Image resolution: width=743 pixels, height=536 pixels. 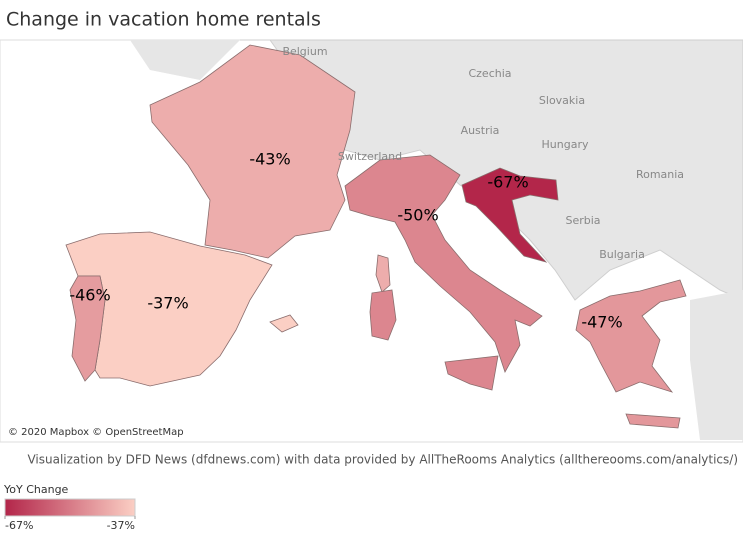 I want to click on legend-label: -67%, so click(x=19, y=525).